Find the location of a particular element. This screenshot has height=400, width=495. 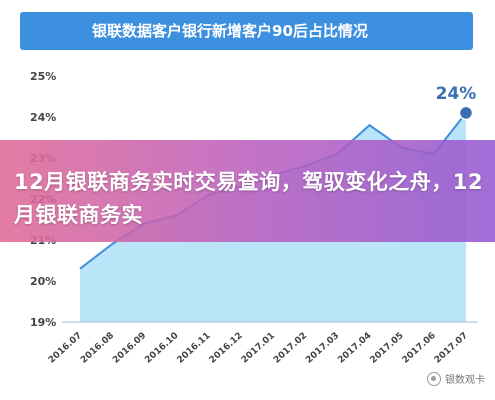

data-label: 24% is located at coordinates (456, 94).